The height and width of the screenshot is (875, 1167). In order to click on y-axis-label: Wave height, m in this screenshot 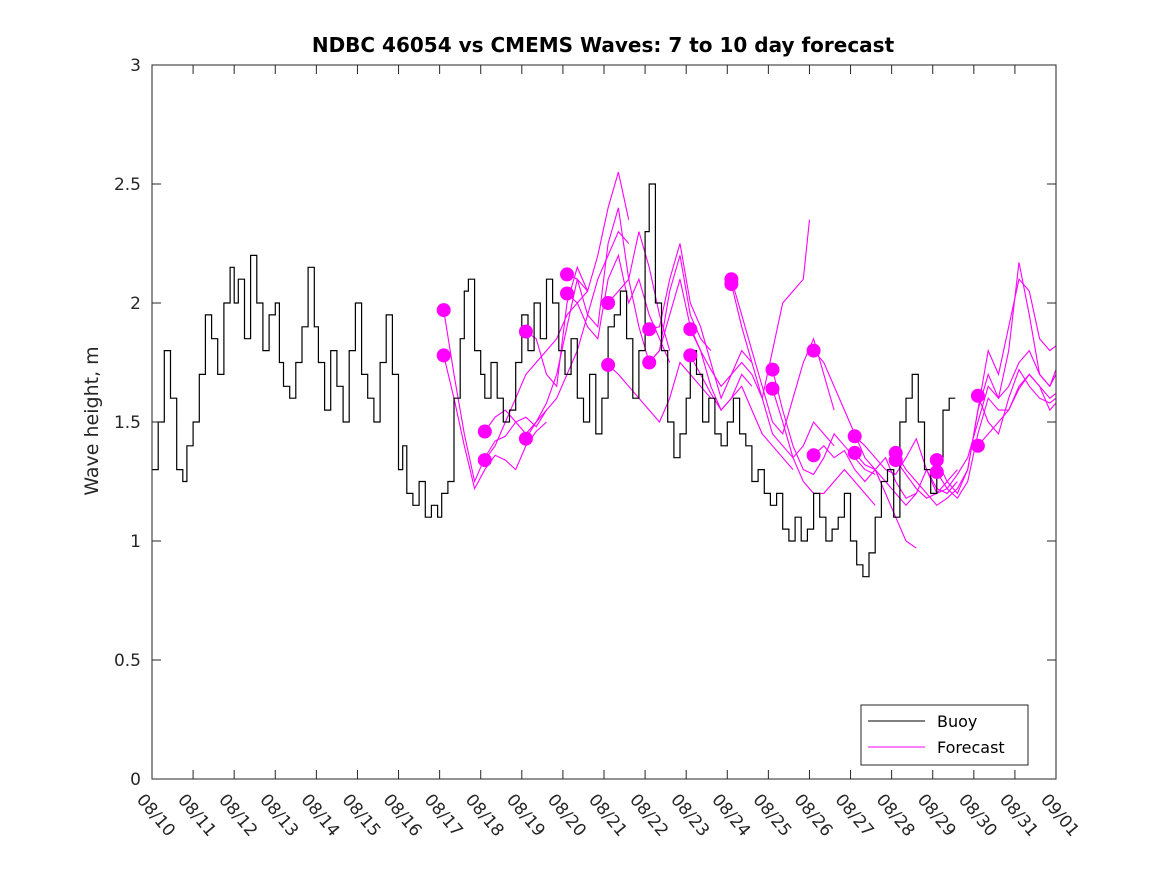, I will do `click(92, 420)`.